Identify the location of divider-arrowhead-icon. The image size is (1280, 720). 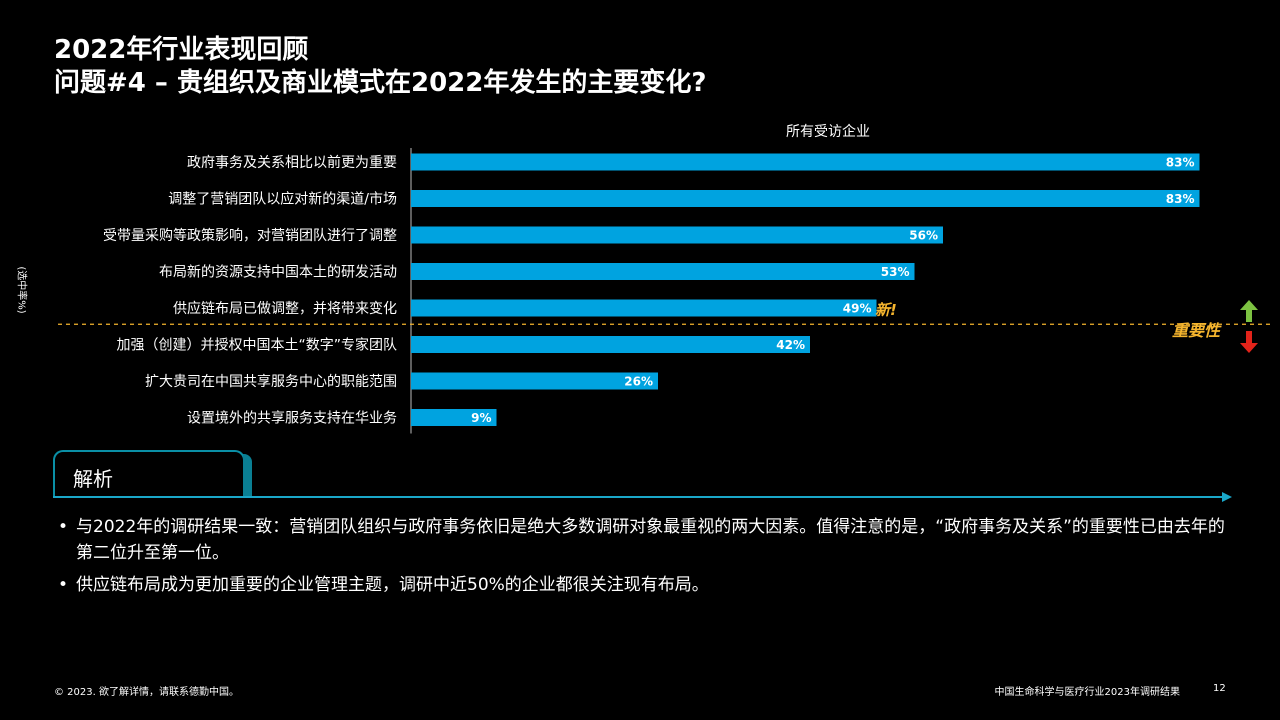
(1227, 497).